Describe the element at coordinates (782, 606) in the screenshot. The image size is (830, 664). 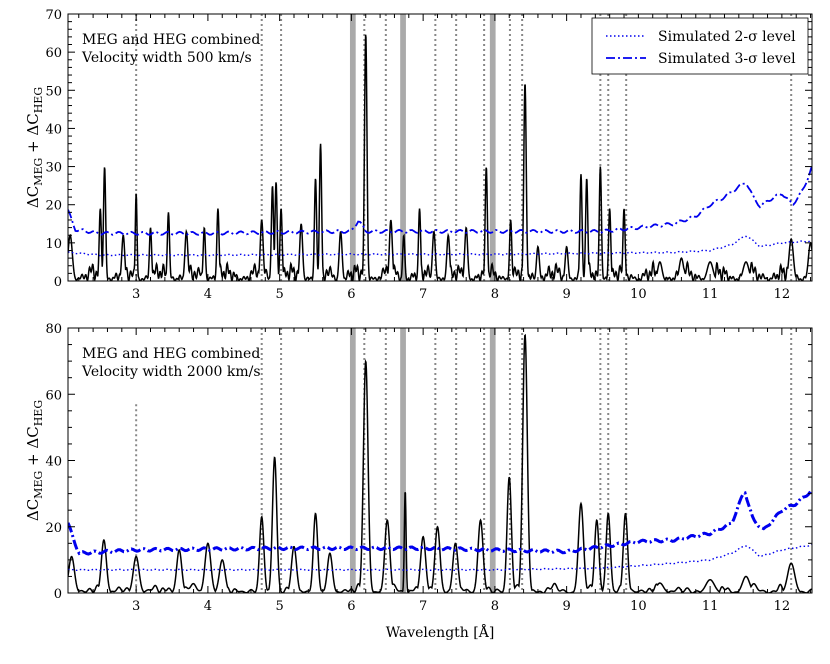
I see `bottom-xtick-label: 12` at that location.